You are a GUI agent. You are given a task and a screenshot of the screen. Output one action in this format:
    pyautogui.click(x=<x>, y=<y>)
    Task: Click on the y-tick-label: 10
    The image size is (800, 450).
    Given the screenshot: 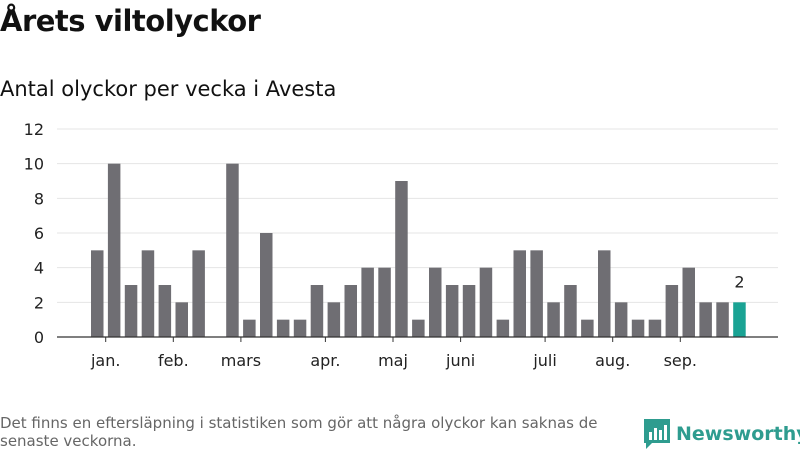 What is the action you would take?
    pyautogui.click(x=34, y=164)
    